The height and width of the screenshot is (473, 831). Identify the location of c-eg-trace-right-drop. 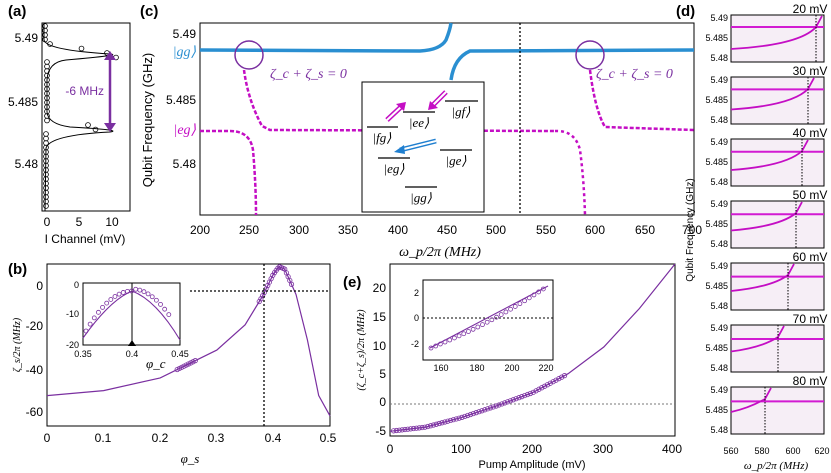
(570, 172).